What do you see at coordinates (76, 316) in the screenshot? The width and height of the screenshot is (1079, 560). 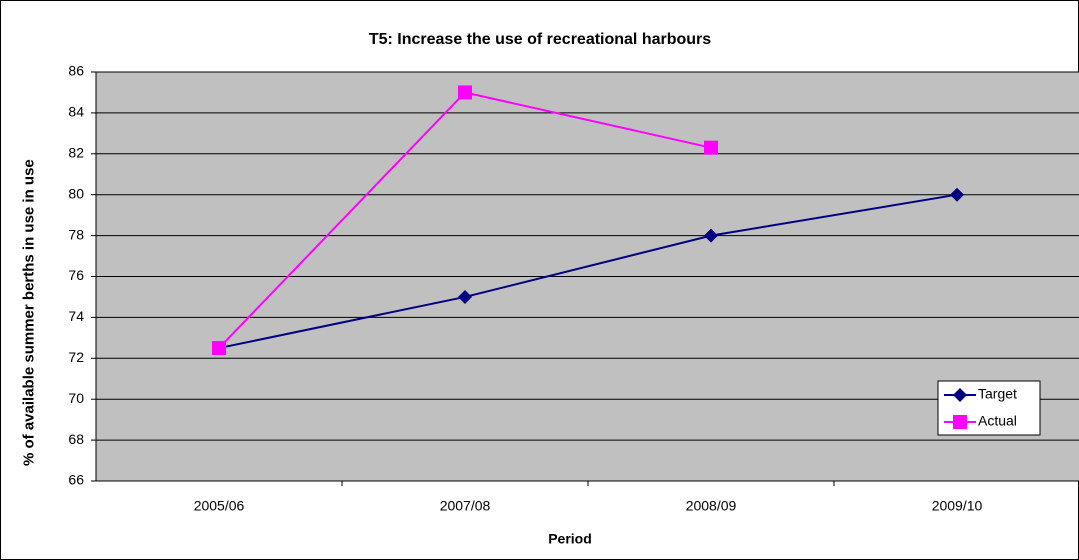 I see `y-tick-label: 74` at bounding box center [76, 316].